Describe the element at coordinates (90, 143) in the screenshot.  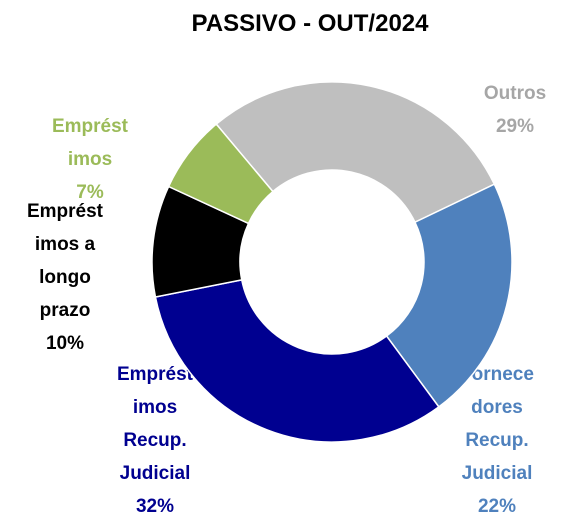
I see `category-name: Empréstimos` at that location.